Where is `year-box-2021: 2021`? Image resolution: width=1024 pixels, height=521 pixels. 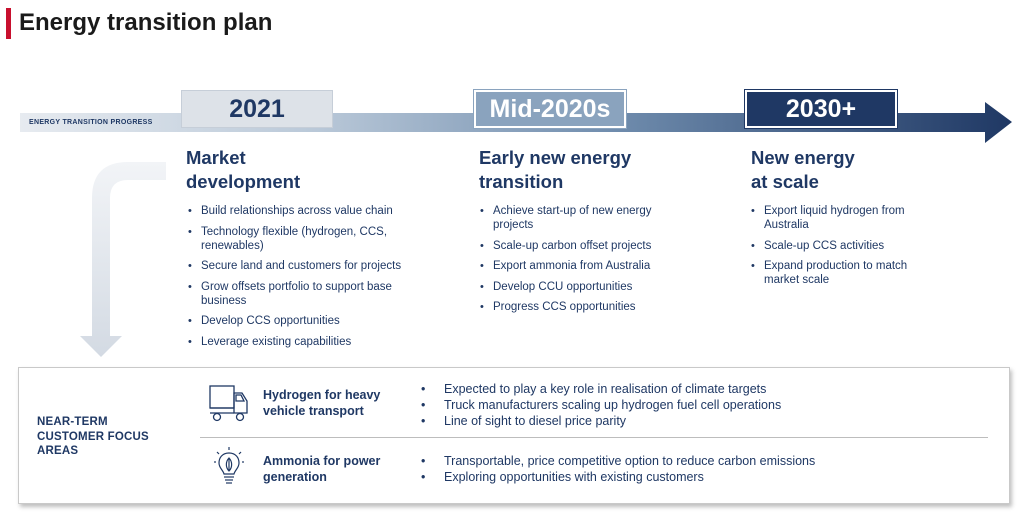
year-box-2021: 2021 is located at coordinates (257, 109).